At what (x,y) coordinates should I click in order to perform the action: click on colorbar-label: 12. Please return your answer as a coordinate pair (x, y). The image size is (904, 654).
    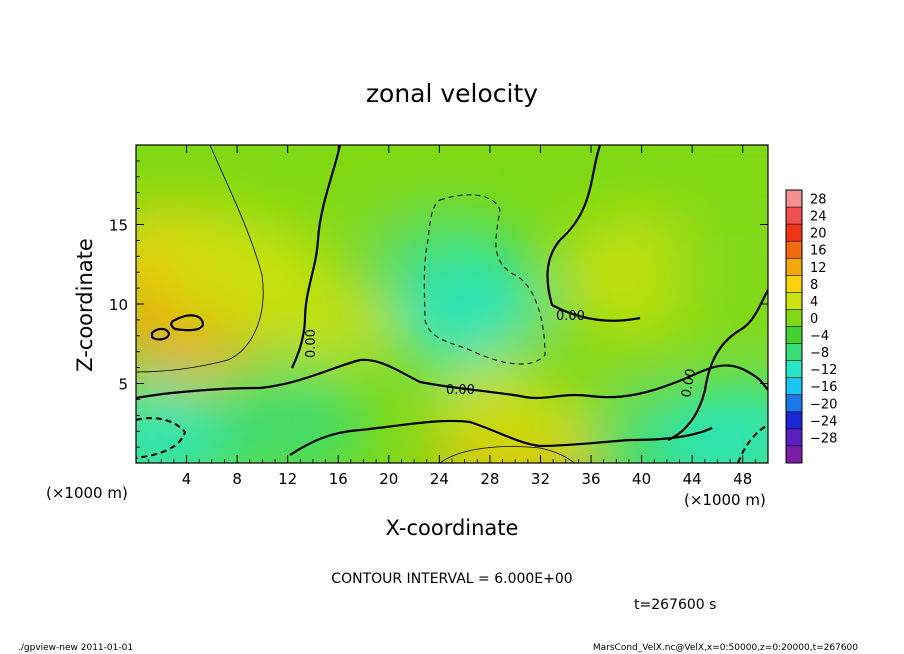
    Looking at the image, I should click on (818, 268).